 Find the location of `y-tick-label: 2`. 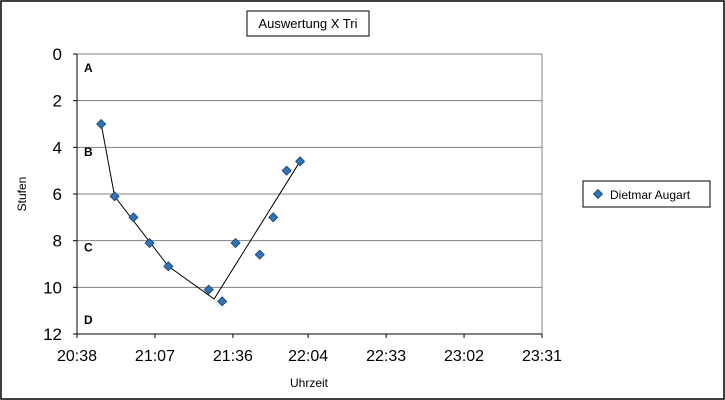

y-tick-label: 2 is located at coordinates (57, 101).